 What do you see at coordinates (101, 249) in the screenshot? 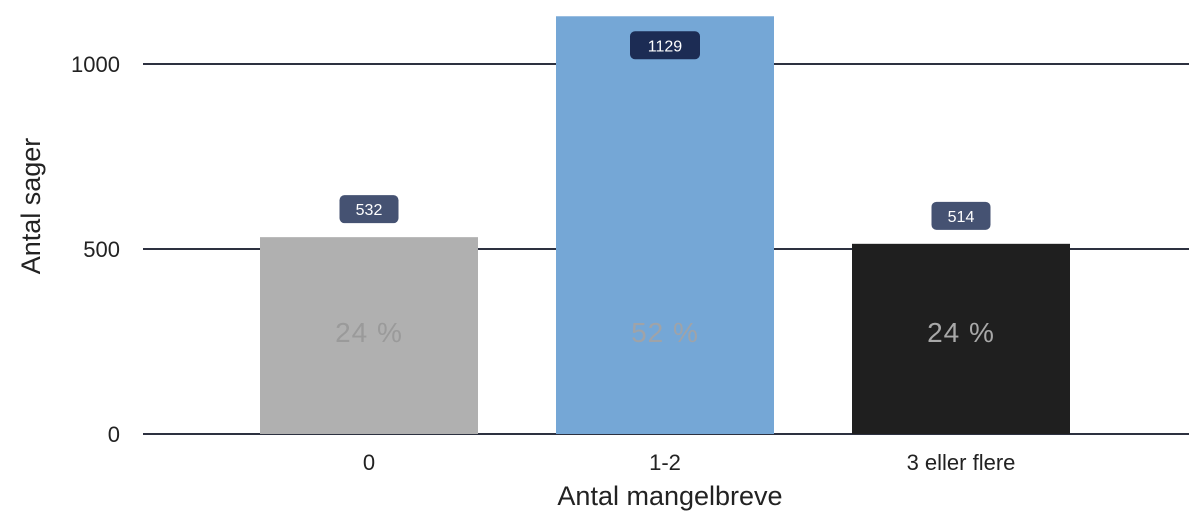
I see `y-tick-label: 500` at bounding box center [101, 249].